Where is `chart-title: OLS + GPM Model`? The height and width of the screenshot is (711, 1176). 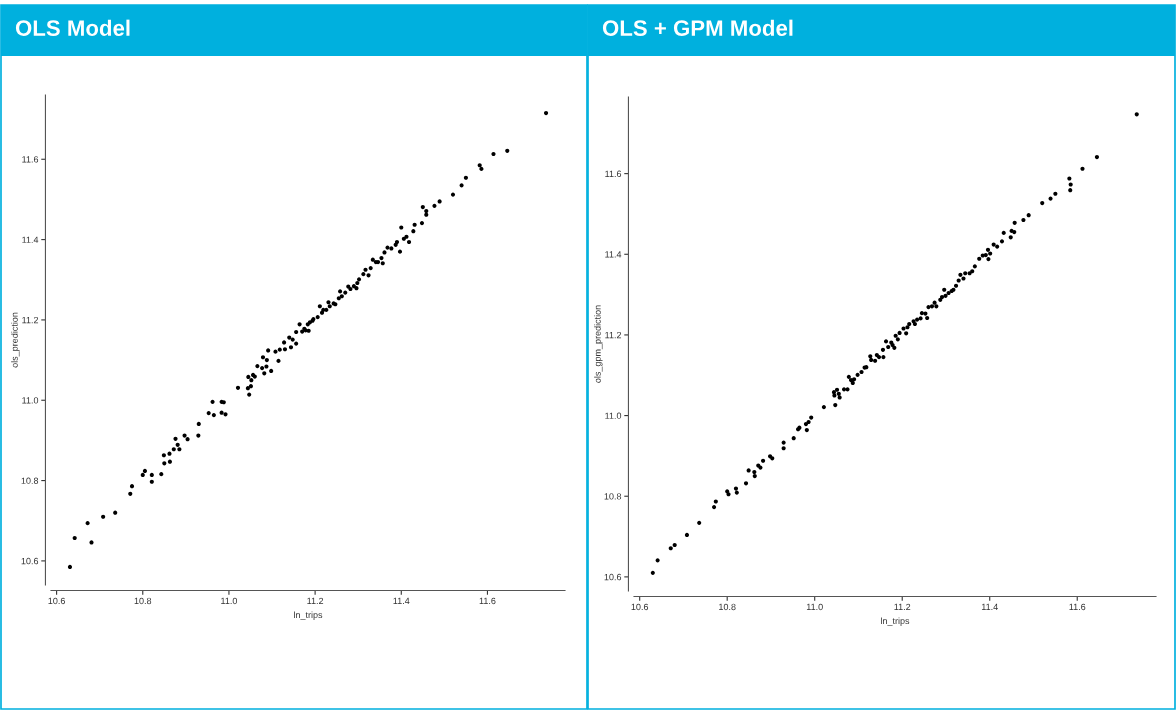 chart-title: OLS + GPM Model is located at coordinates (697, 27).